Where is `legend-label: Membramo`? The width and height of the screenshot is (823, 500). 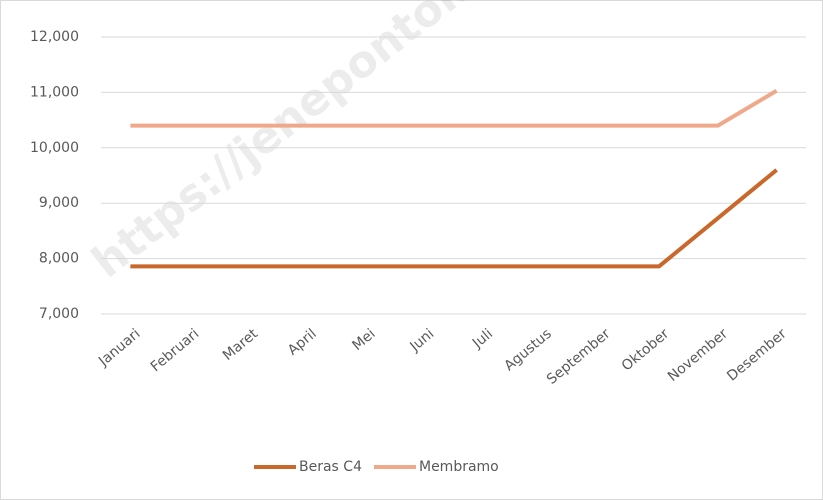
legend-label: Membramo is located at coordinates (459, 467).